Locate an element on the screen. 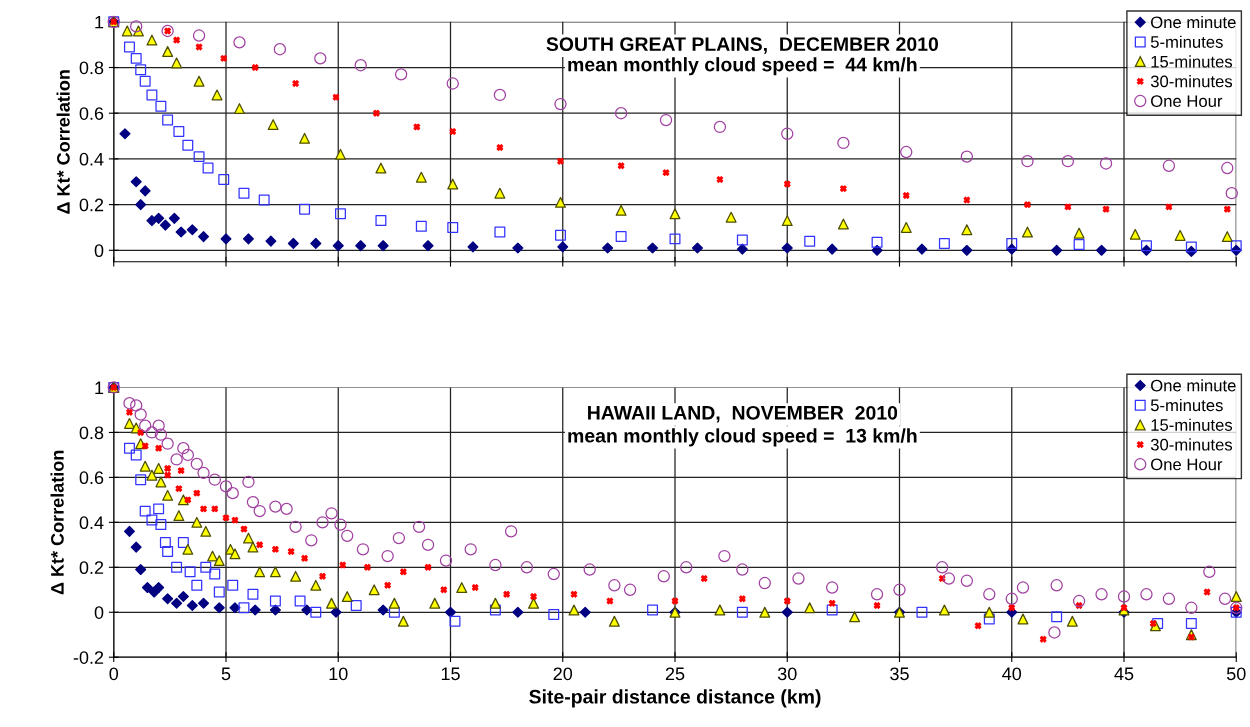  annotation: mean monthly cloud speed = 13 km/h is located at coordinates (742, 437).